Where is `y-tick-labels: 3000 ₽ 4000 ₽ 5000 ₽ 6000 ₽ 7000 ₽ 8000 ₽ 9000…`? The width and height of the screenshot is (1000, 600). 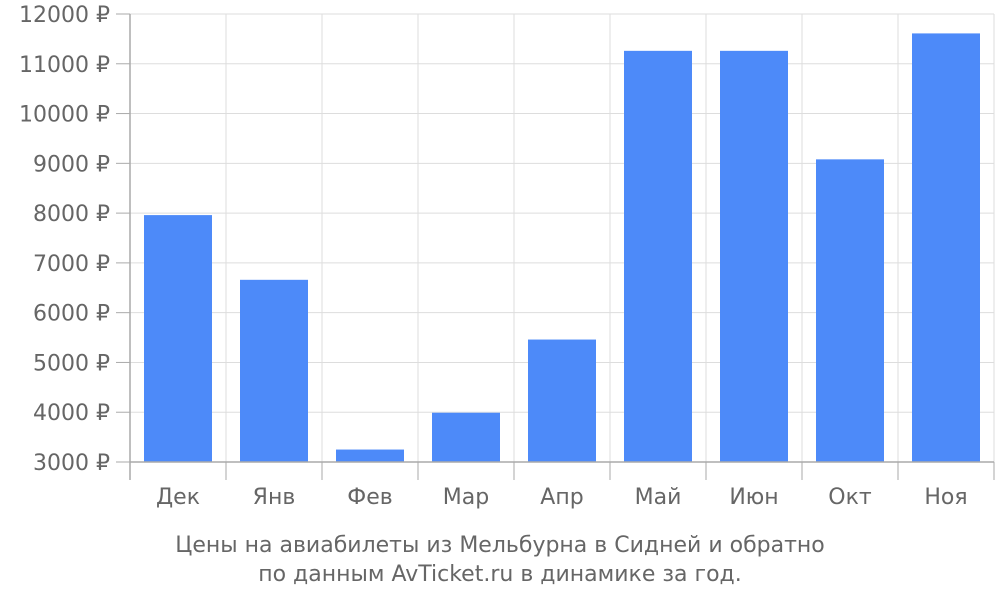
y-tick-labels: 3000 ₽ 4000 ₽ 5000 ₽ 6000 ₽ 7000 ₽ 8000 ₽ 9000… is located at coordinates (64, 239).